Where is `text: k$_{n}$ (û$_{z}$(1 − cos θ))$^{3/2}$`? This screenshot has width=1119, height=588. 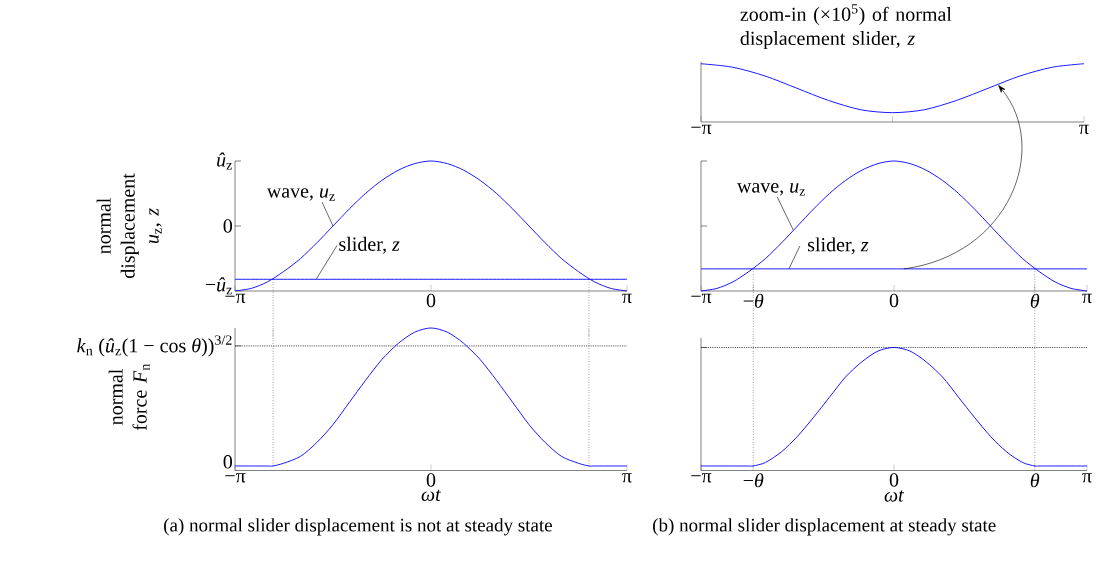
text: k$_{n}$ (û$_{z}$(1 − cos θ))$^{3/2}$ is located at coordinates (154, 346).